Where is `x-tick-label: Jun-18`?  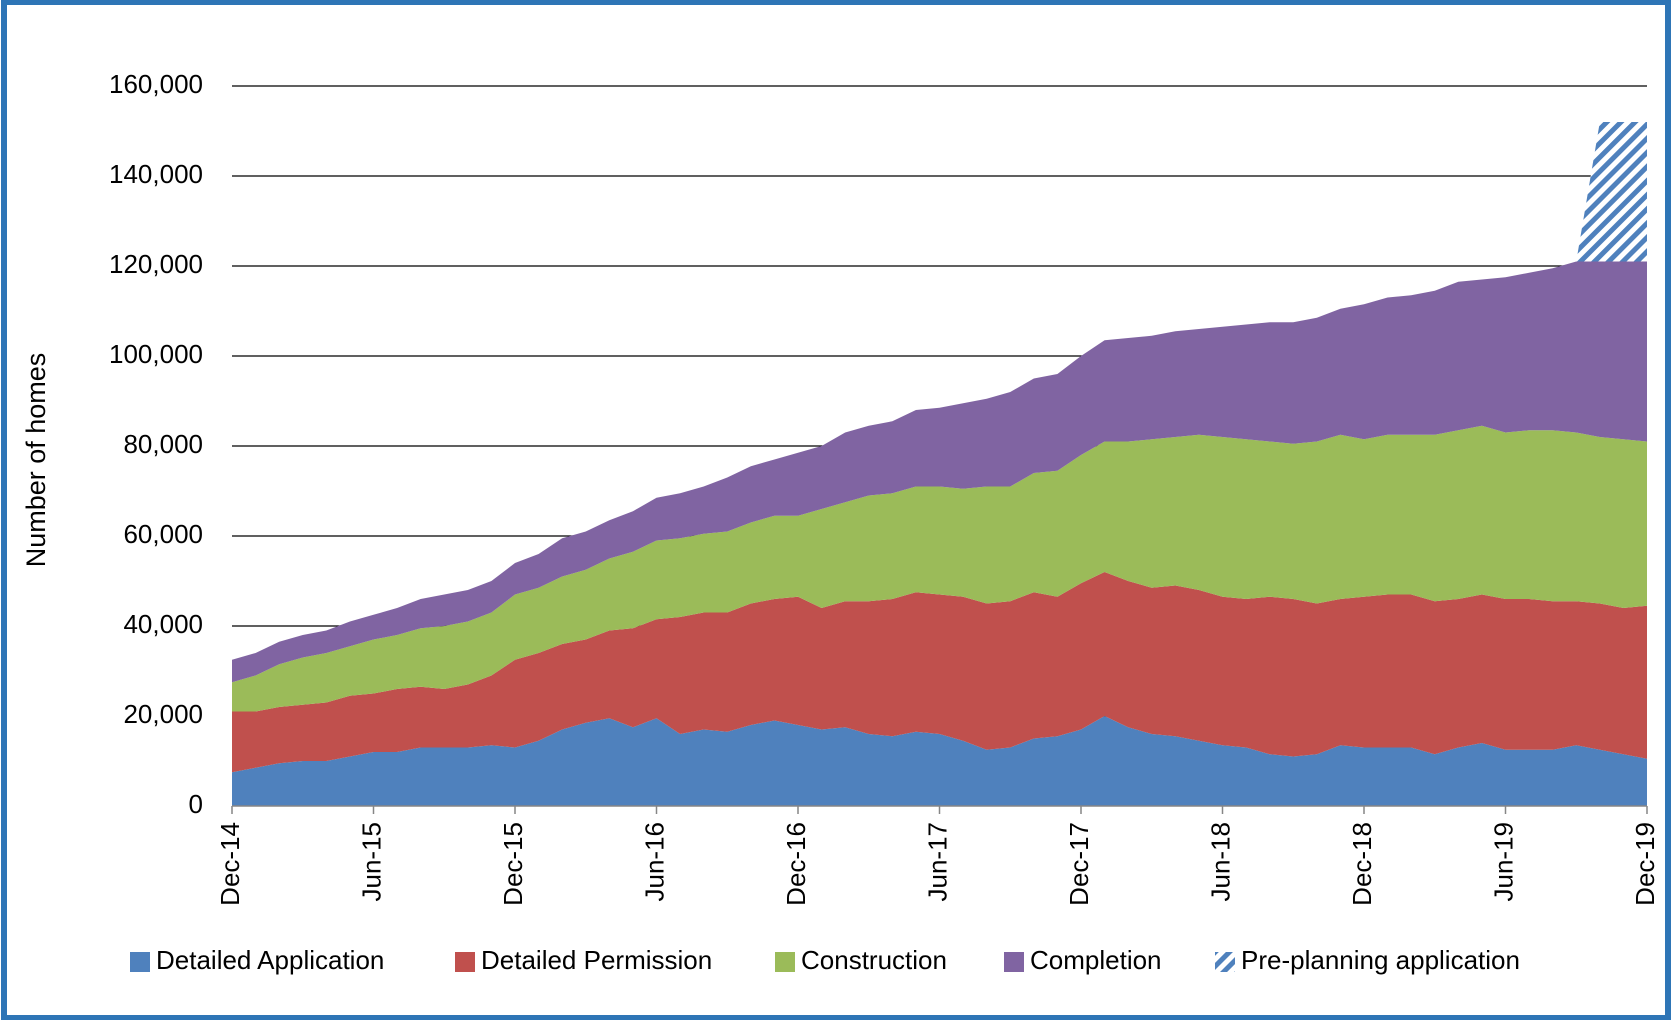
x-tick-label: Jun-18 is located at coordinates (1220, 862).